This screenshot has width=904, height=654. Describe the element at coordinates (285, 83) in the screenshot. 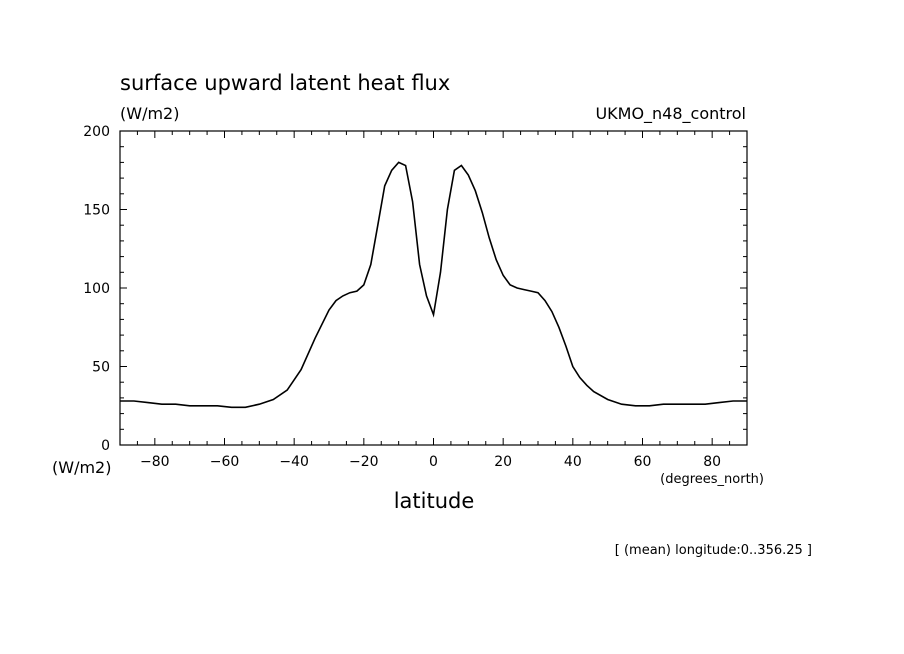

I see `chart-title: surface upward latent heat flux` at that location.